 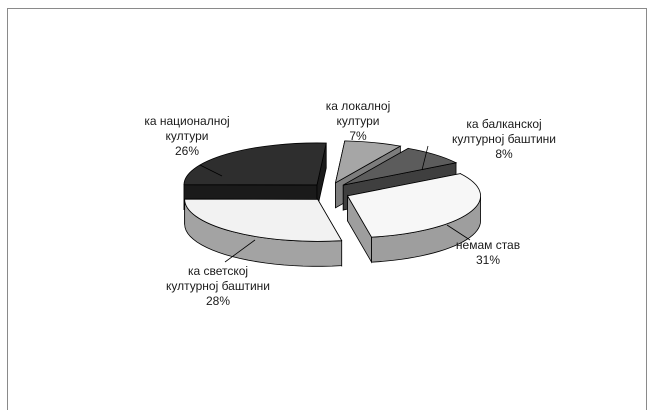 I want to click on slice-label-line: ка светској, so click(x=218, y=271).